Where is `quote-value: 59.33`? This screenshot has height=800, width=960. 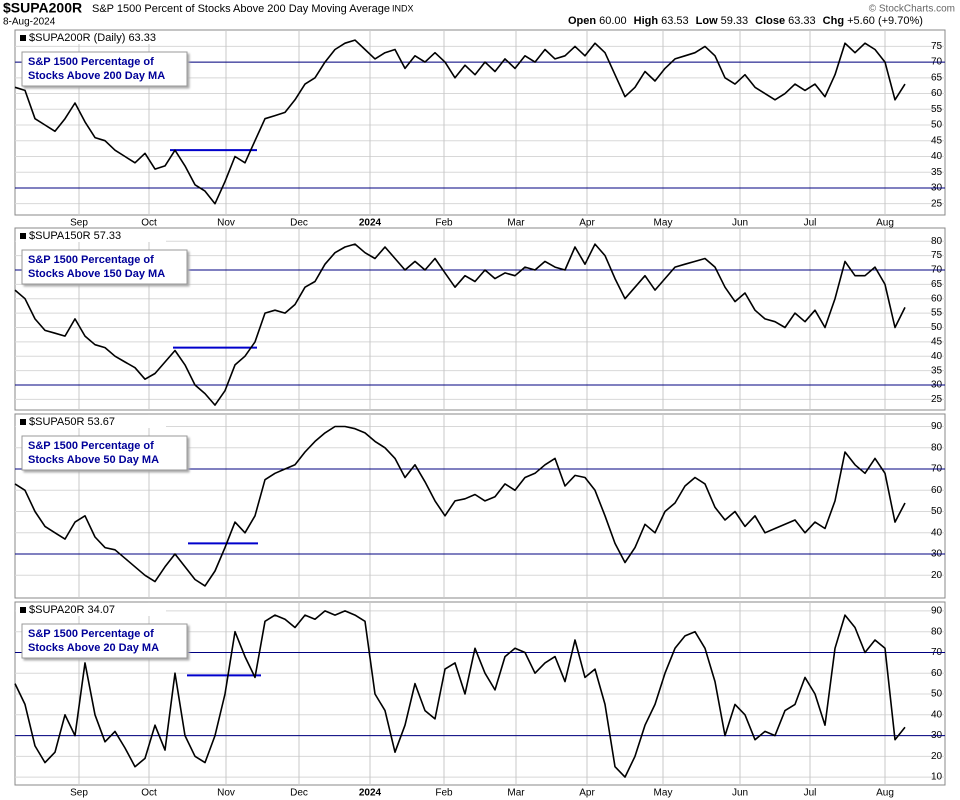 quote-value: 59.33 is located at coordinates (735, 21).